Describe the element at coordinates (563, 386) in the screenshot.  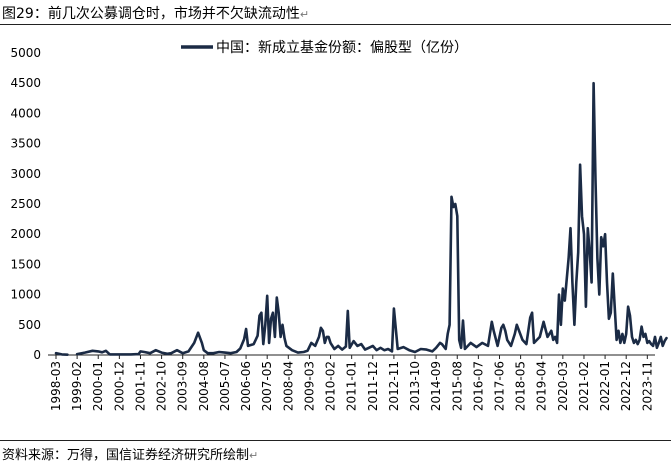
I see `x-tick-label: 2020-03` at that location.